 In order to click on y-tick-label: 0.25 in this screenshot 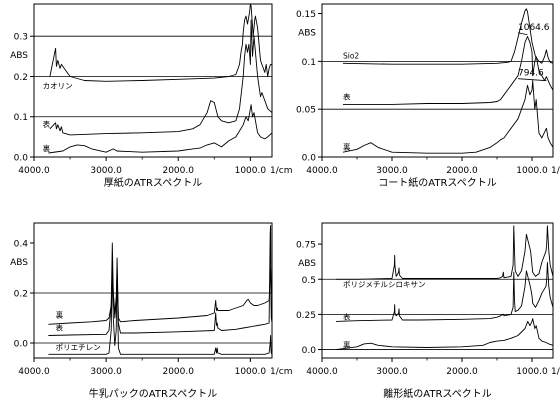, I will do `click(306, 316)`.